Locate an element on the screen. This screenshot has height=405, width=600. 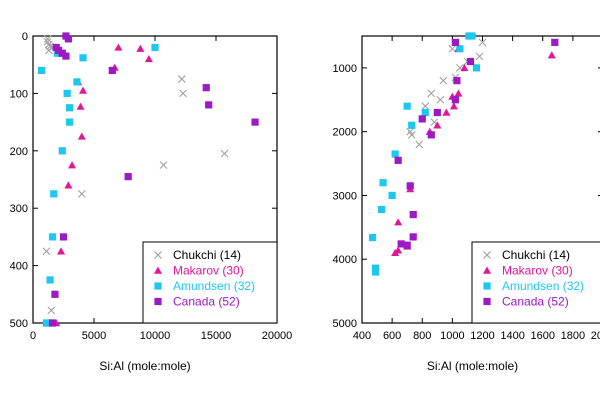
left-x-tick-label: 10000 is located at coordinates (155, 336).